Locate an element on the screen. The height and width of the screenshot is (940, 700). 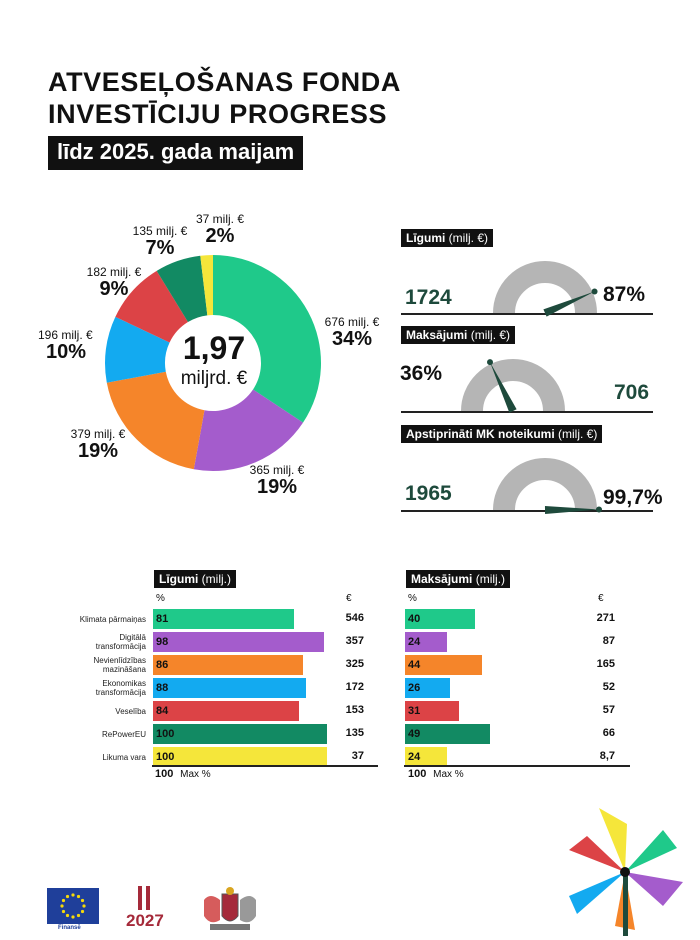
slice-percent: 10% is located at coordinates (66, 351).